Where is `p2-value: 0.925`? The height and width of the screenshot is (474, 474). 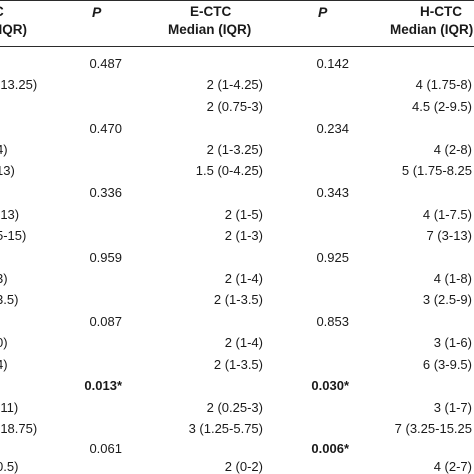 p2-value: 0.925 is located at coordinates (332, 257).